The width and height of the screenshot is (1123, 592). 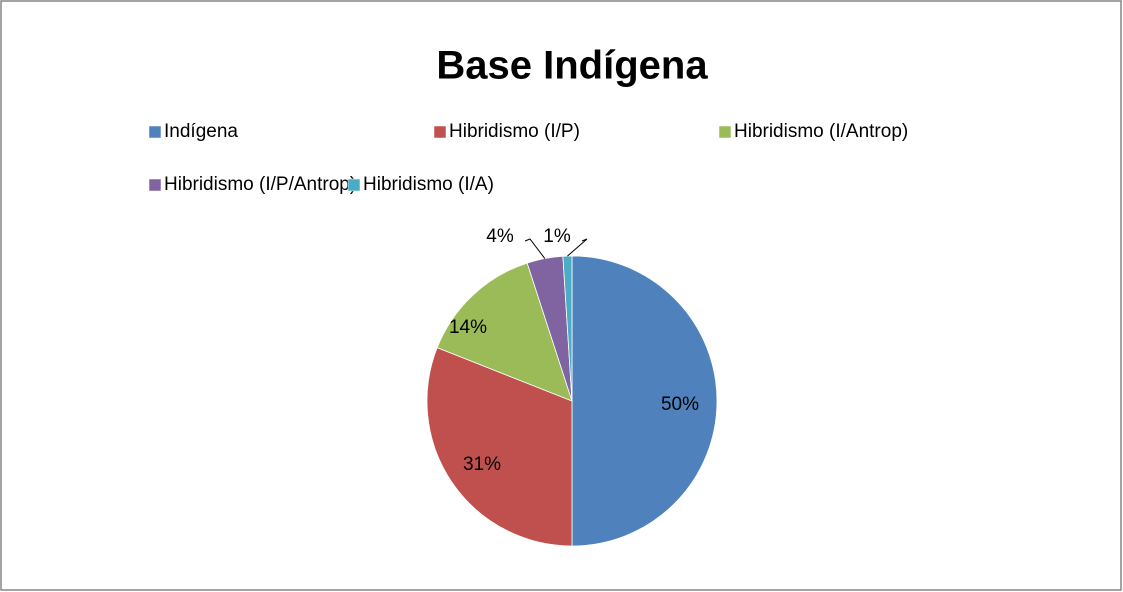 What do you see at coordinates (514, 131) in the screenshot?
I see `legend-label: Hibridismo (I/P)` at bounding box center [514, 131].